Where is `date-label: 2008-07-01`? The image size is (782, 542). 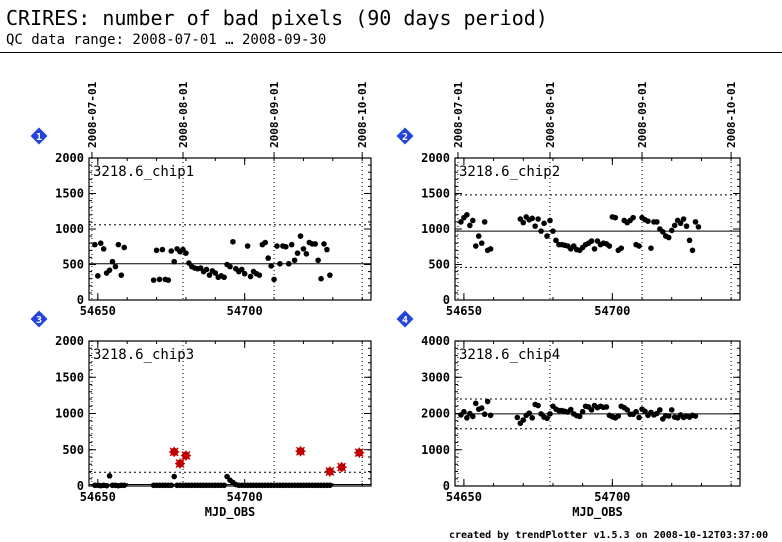 date-label: 2008-07-01 is located at coordinates (92, 114).